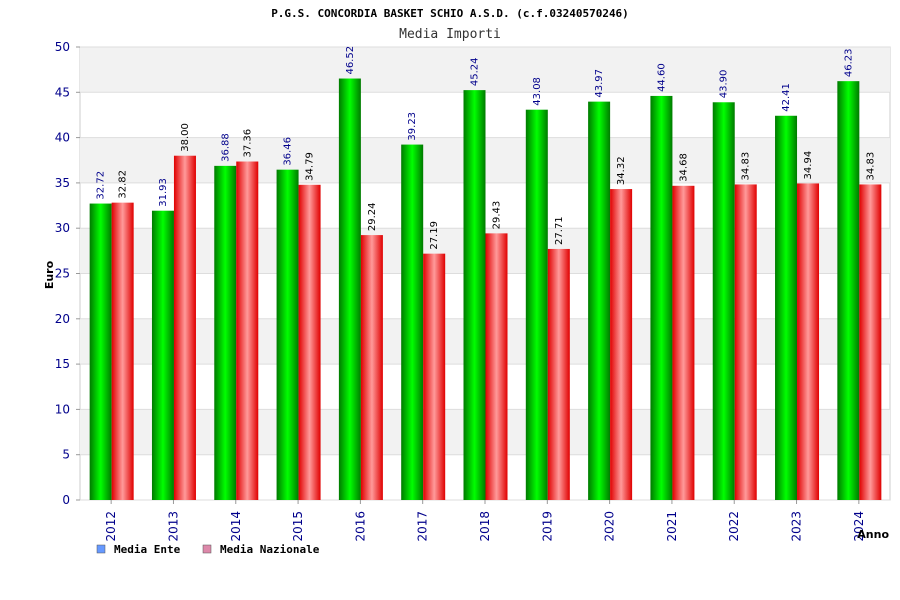 The image size is (900, 600). Describe the element at coordinates (599, 83) in the screenshot. I see `data-label: 43.97` at that location.